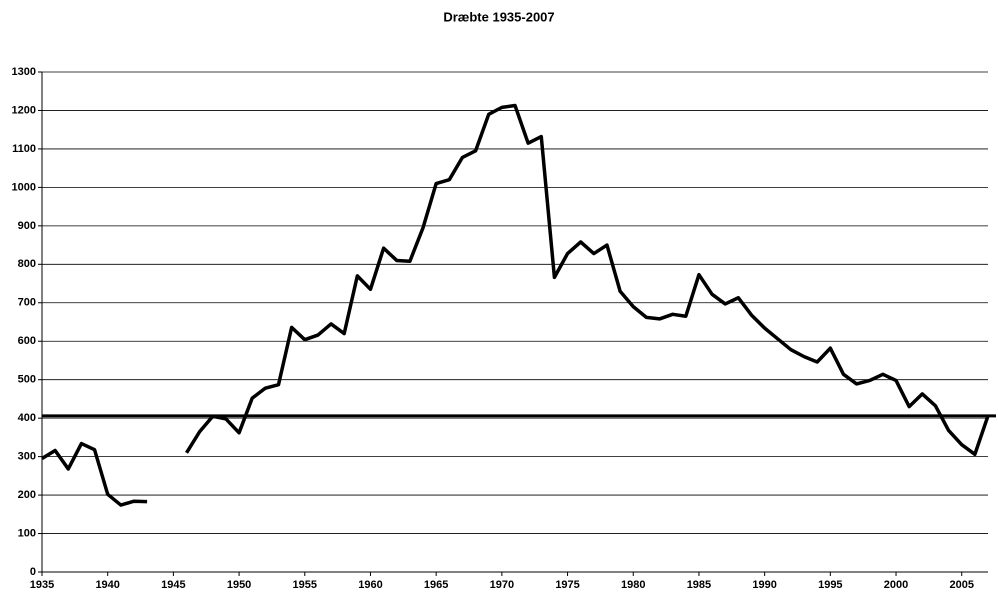  What do you see at coordinates (27, 264) in the screenshot?
I see `y-tick-label: 800` at bounding box center [27, 264].